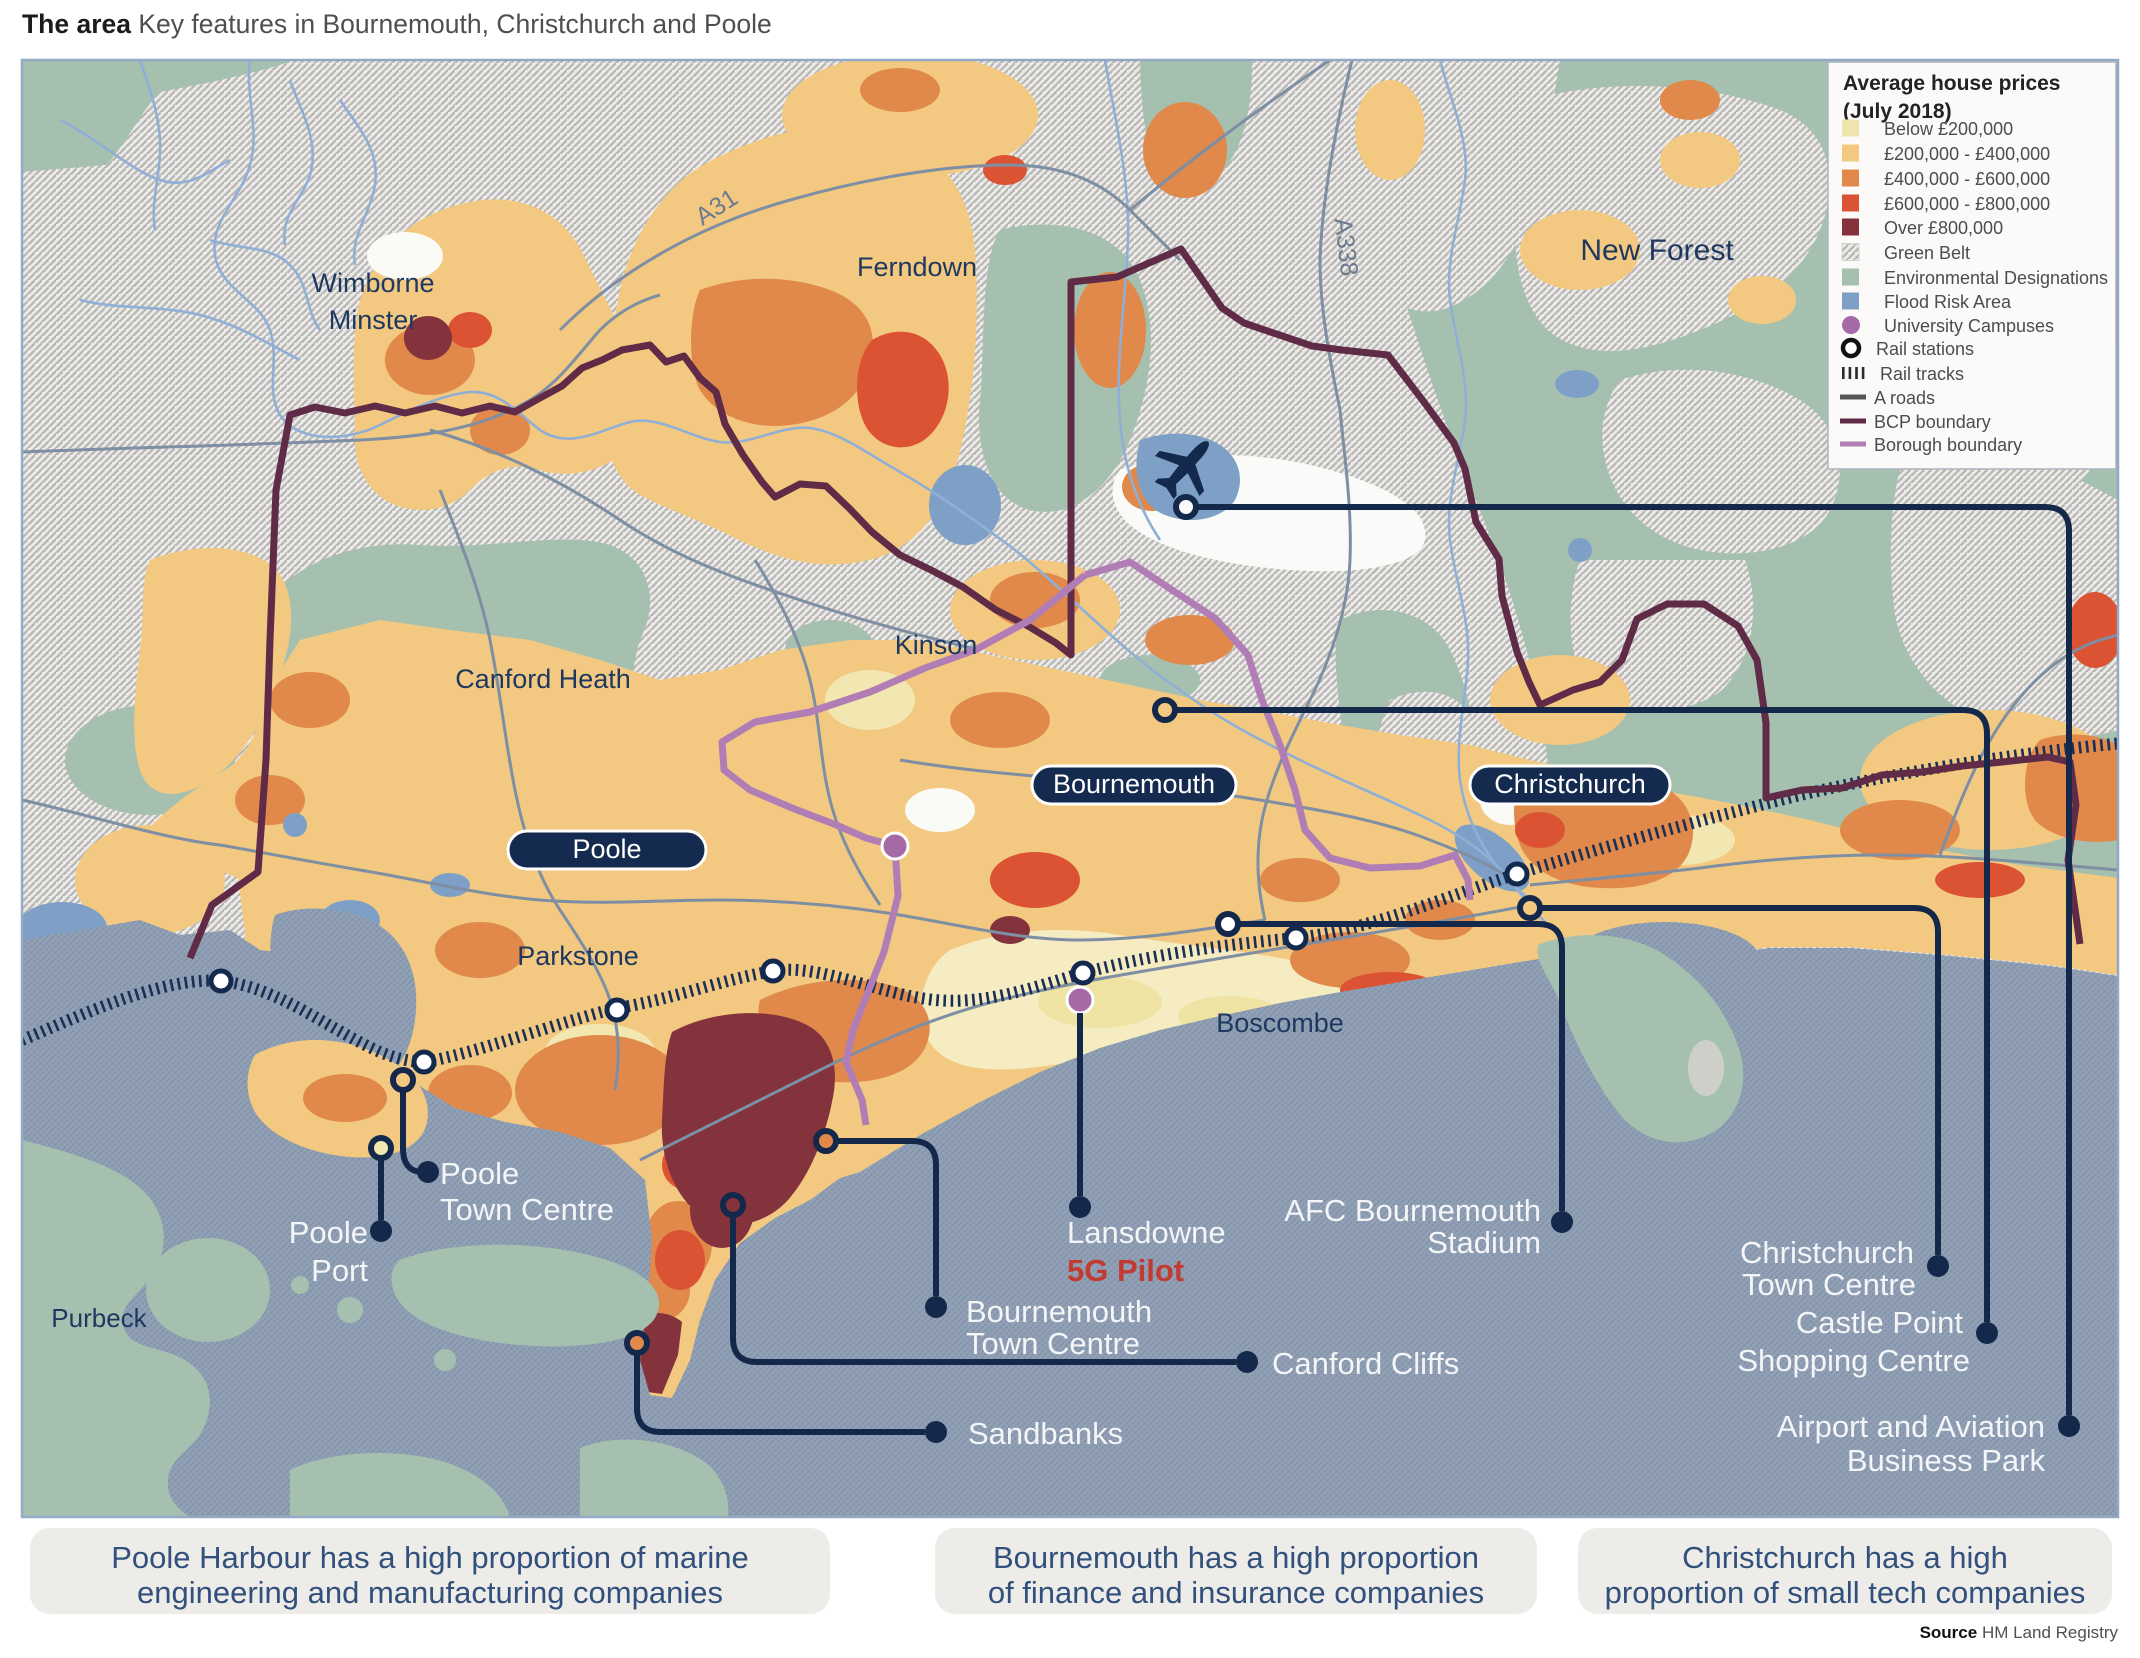 The height and width of the screenshot is (1658, 2140). Describe the element at coordinates (1412, 1210) in the screenshot. I see `svg-text: AFC Bournemouth` at that location.